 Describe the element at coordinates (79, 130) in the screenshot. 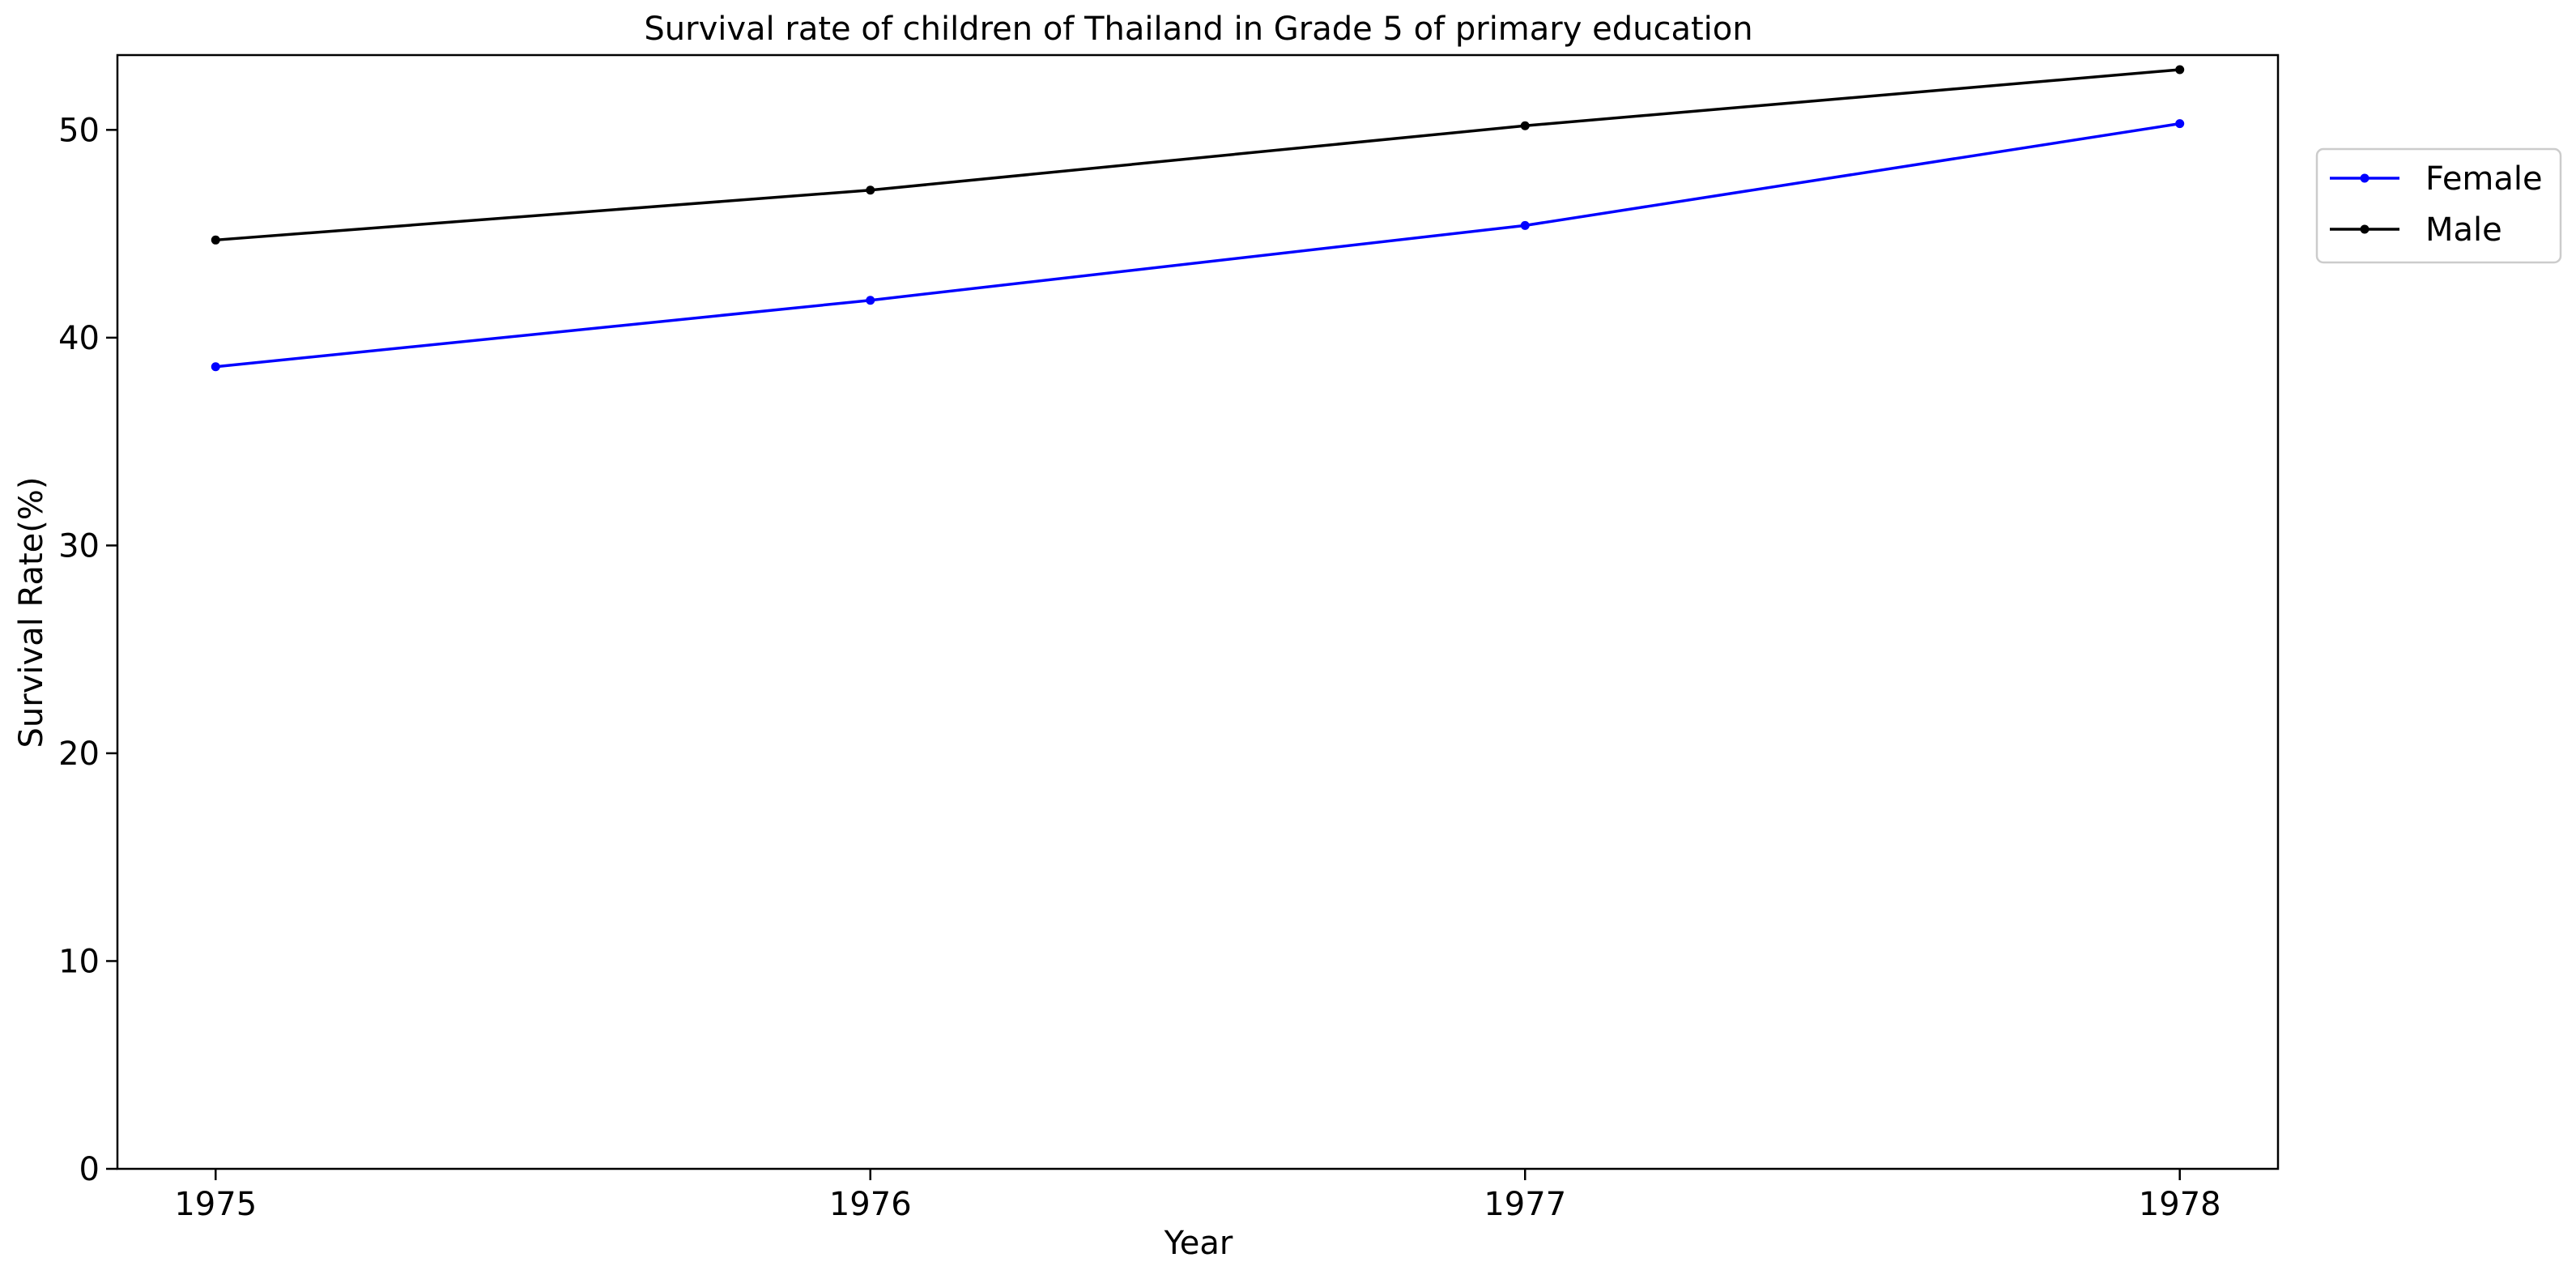

I see `y-tick-label: 50` at that location.